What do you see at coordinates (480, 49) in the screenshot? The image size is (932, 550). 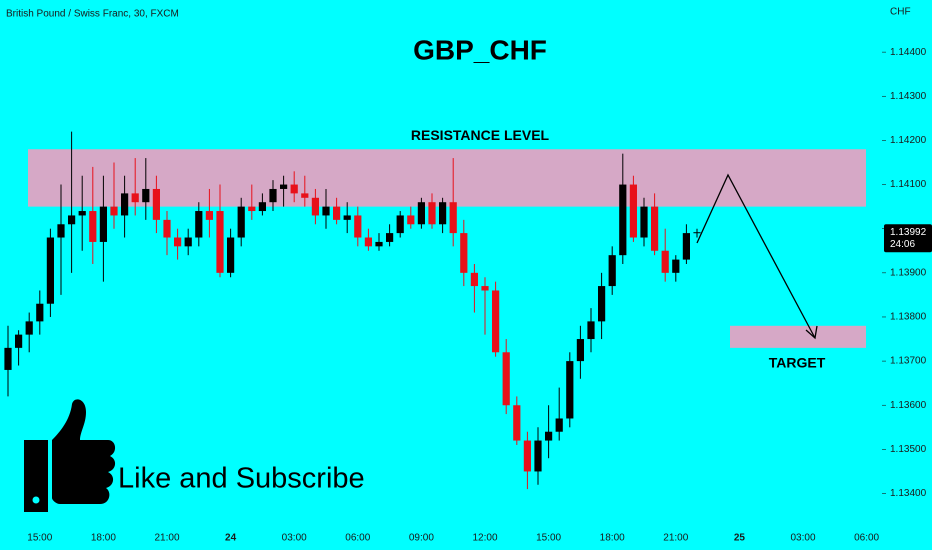 I see `chart-title: GBP_CHF` at bounding box center [480, 49].